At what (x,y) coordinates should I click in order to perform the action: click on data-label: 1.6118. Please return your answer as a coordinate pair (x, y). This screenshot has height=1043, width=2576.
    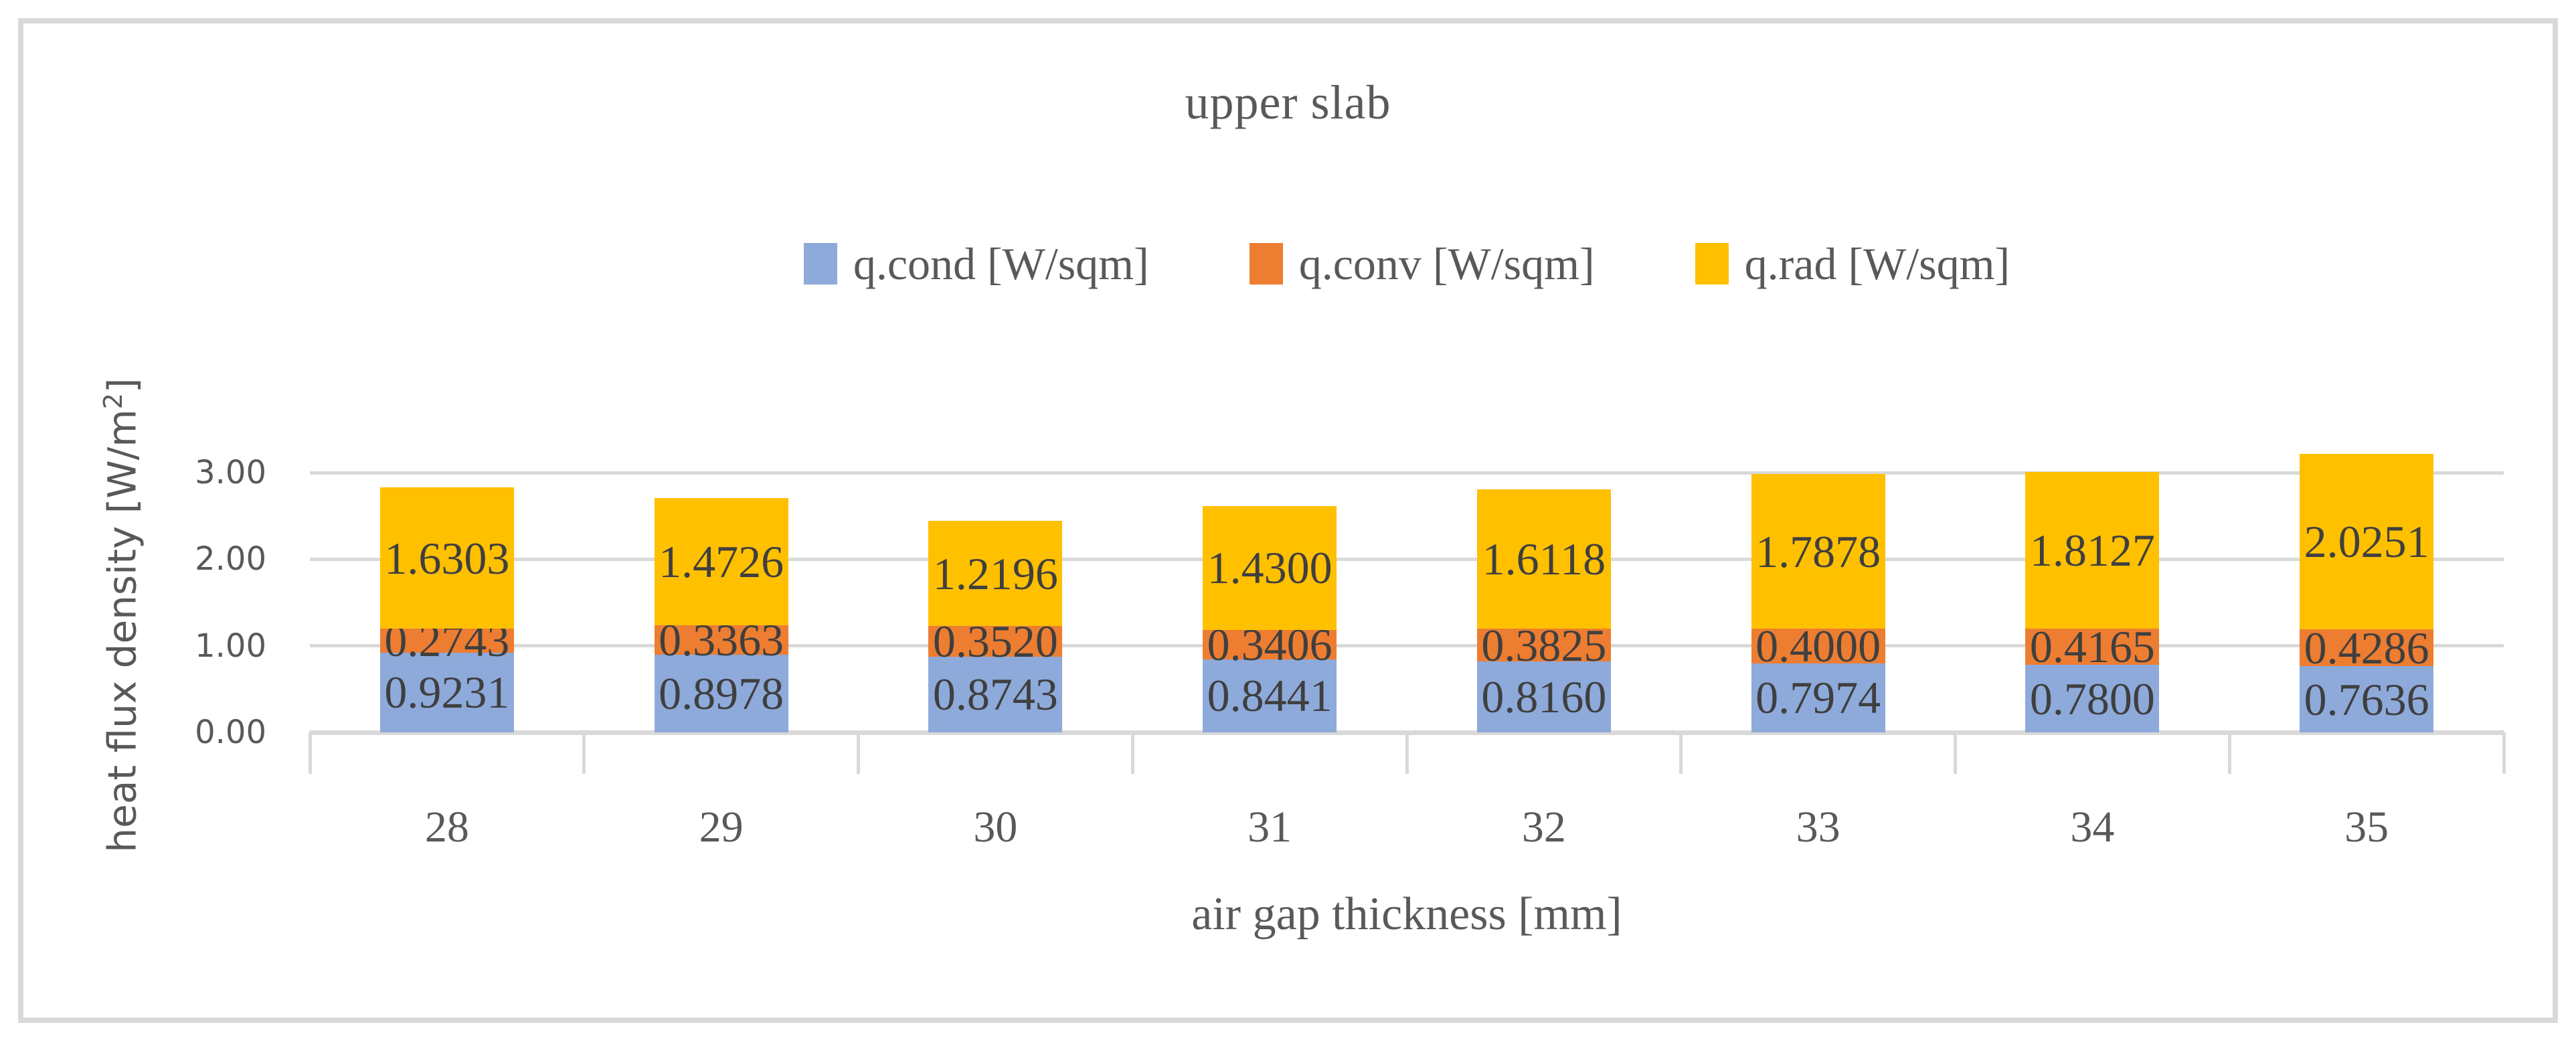
    Looking at the image, I should click on (1544, 558).